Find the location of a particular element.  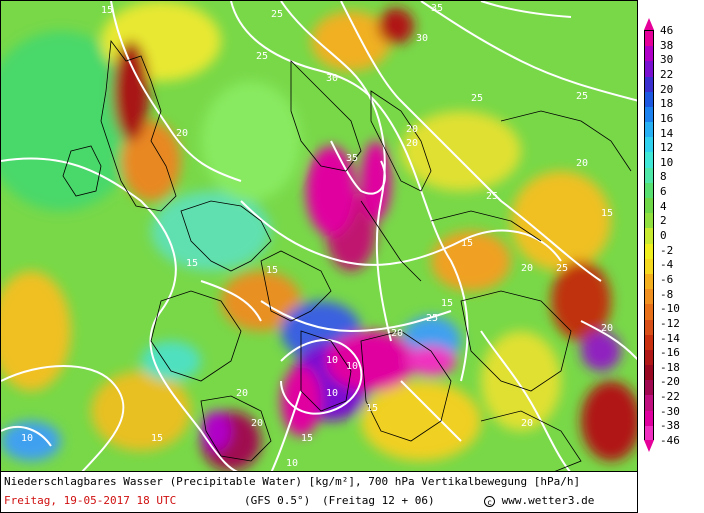

legend-tick-label: -16 is located at coordinates (670, 353).